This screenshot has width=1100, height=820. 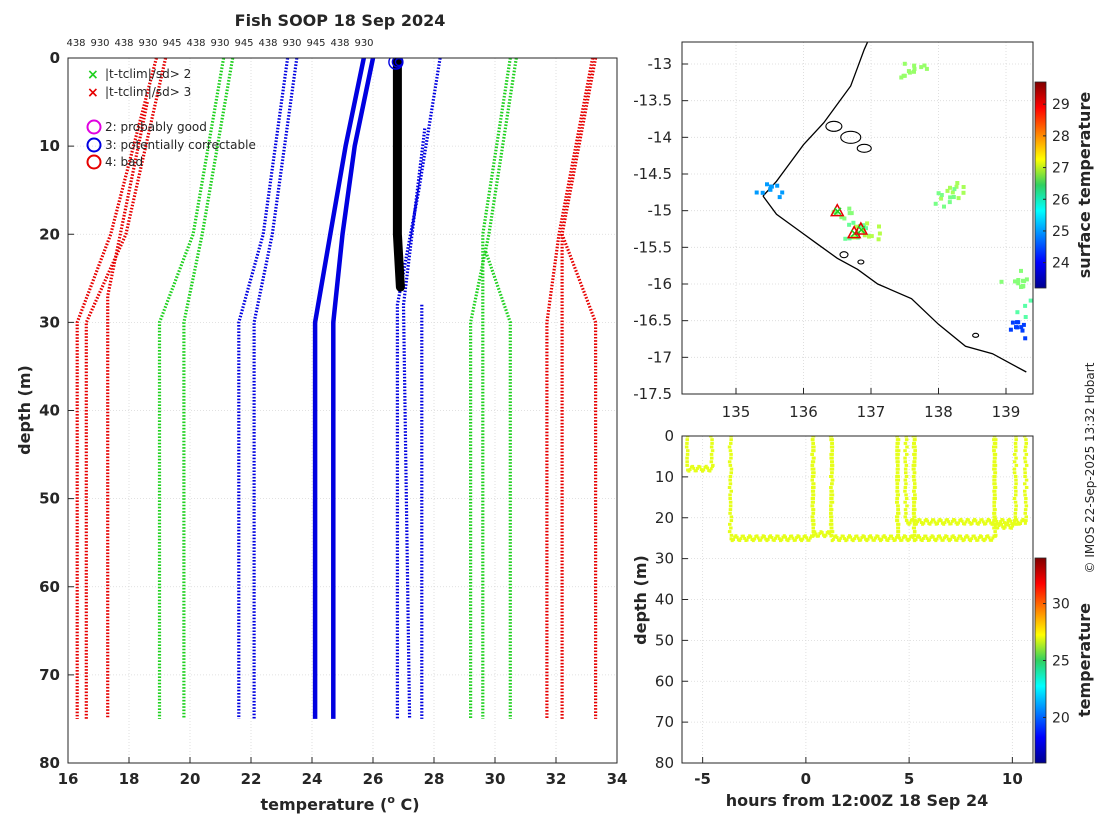 I want to click on legend-label: 2: probably good, so click(x=156, y=127).